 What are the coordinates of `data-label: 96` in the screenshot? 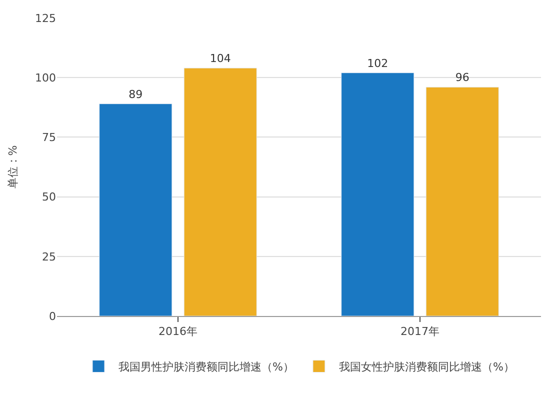 It's located at (462, 77).